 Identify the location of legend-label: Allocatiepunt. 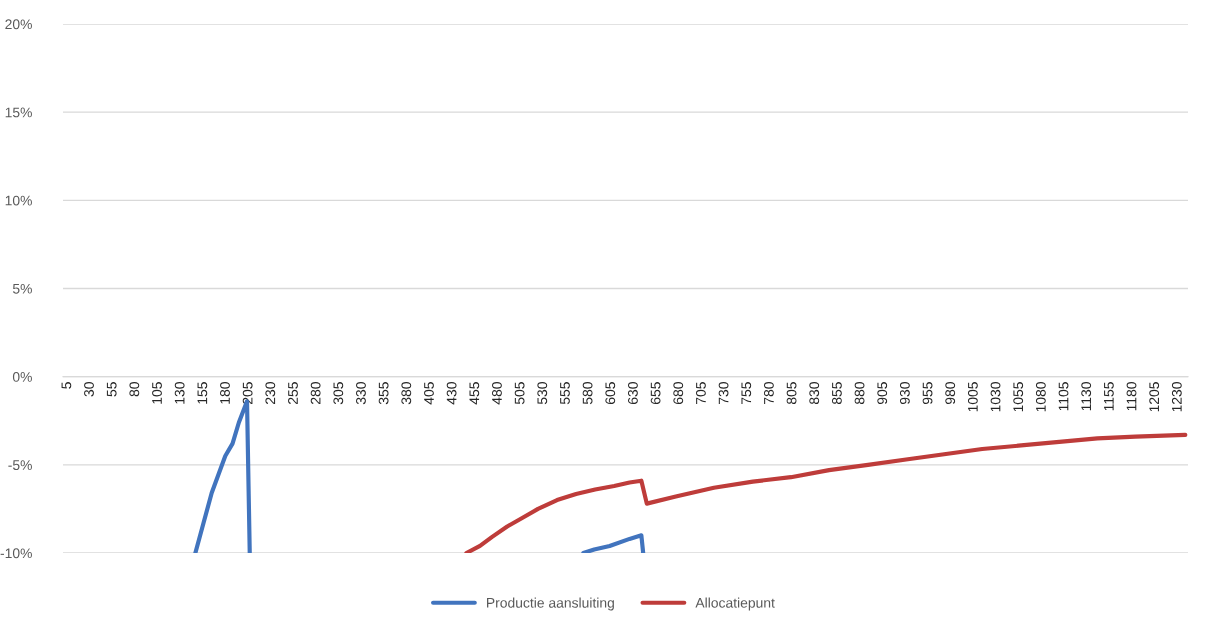
(735, 604).